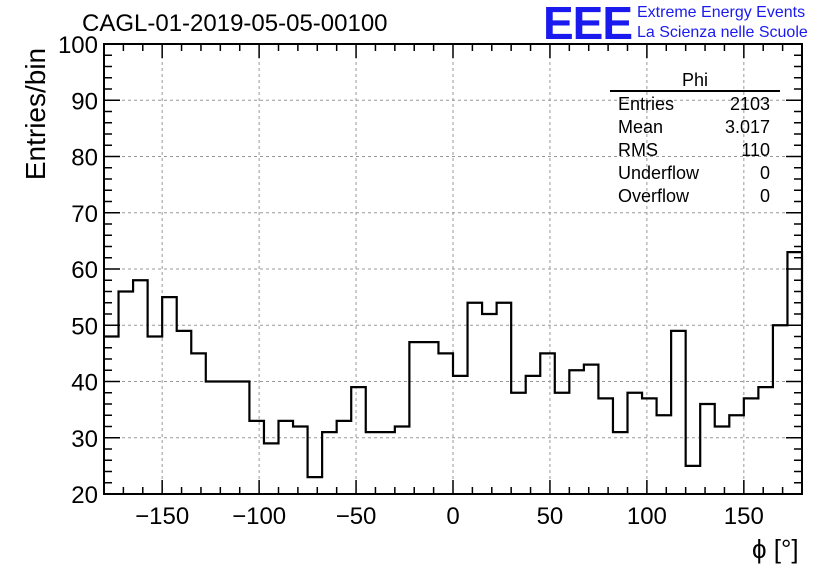 The width and height of the screenshot is (836, 572). I want to click on stats-row-underflow: Underflow 0, so click(695, 174).